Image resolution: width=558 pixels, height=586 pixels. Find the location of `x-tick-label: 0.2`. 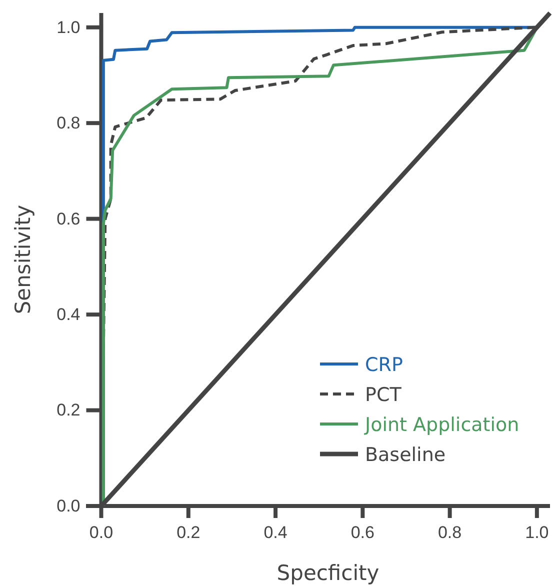

x-tick-label: 0.2 is located at coordinates (188, 532).